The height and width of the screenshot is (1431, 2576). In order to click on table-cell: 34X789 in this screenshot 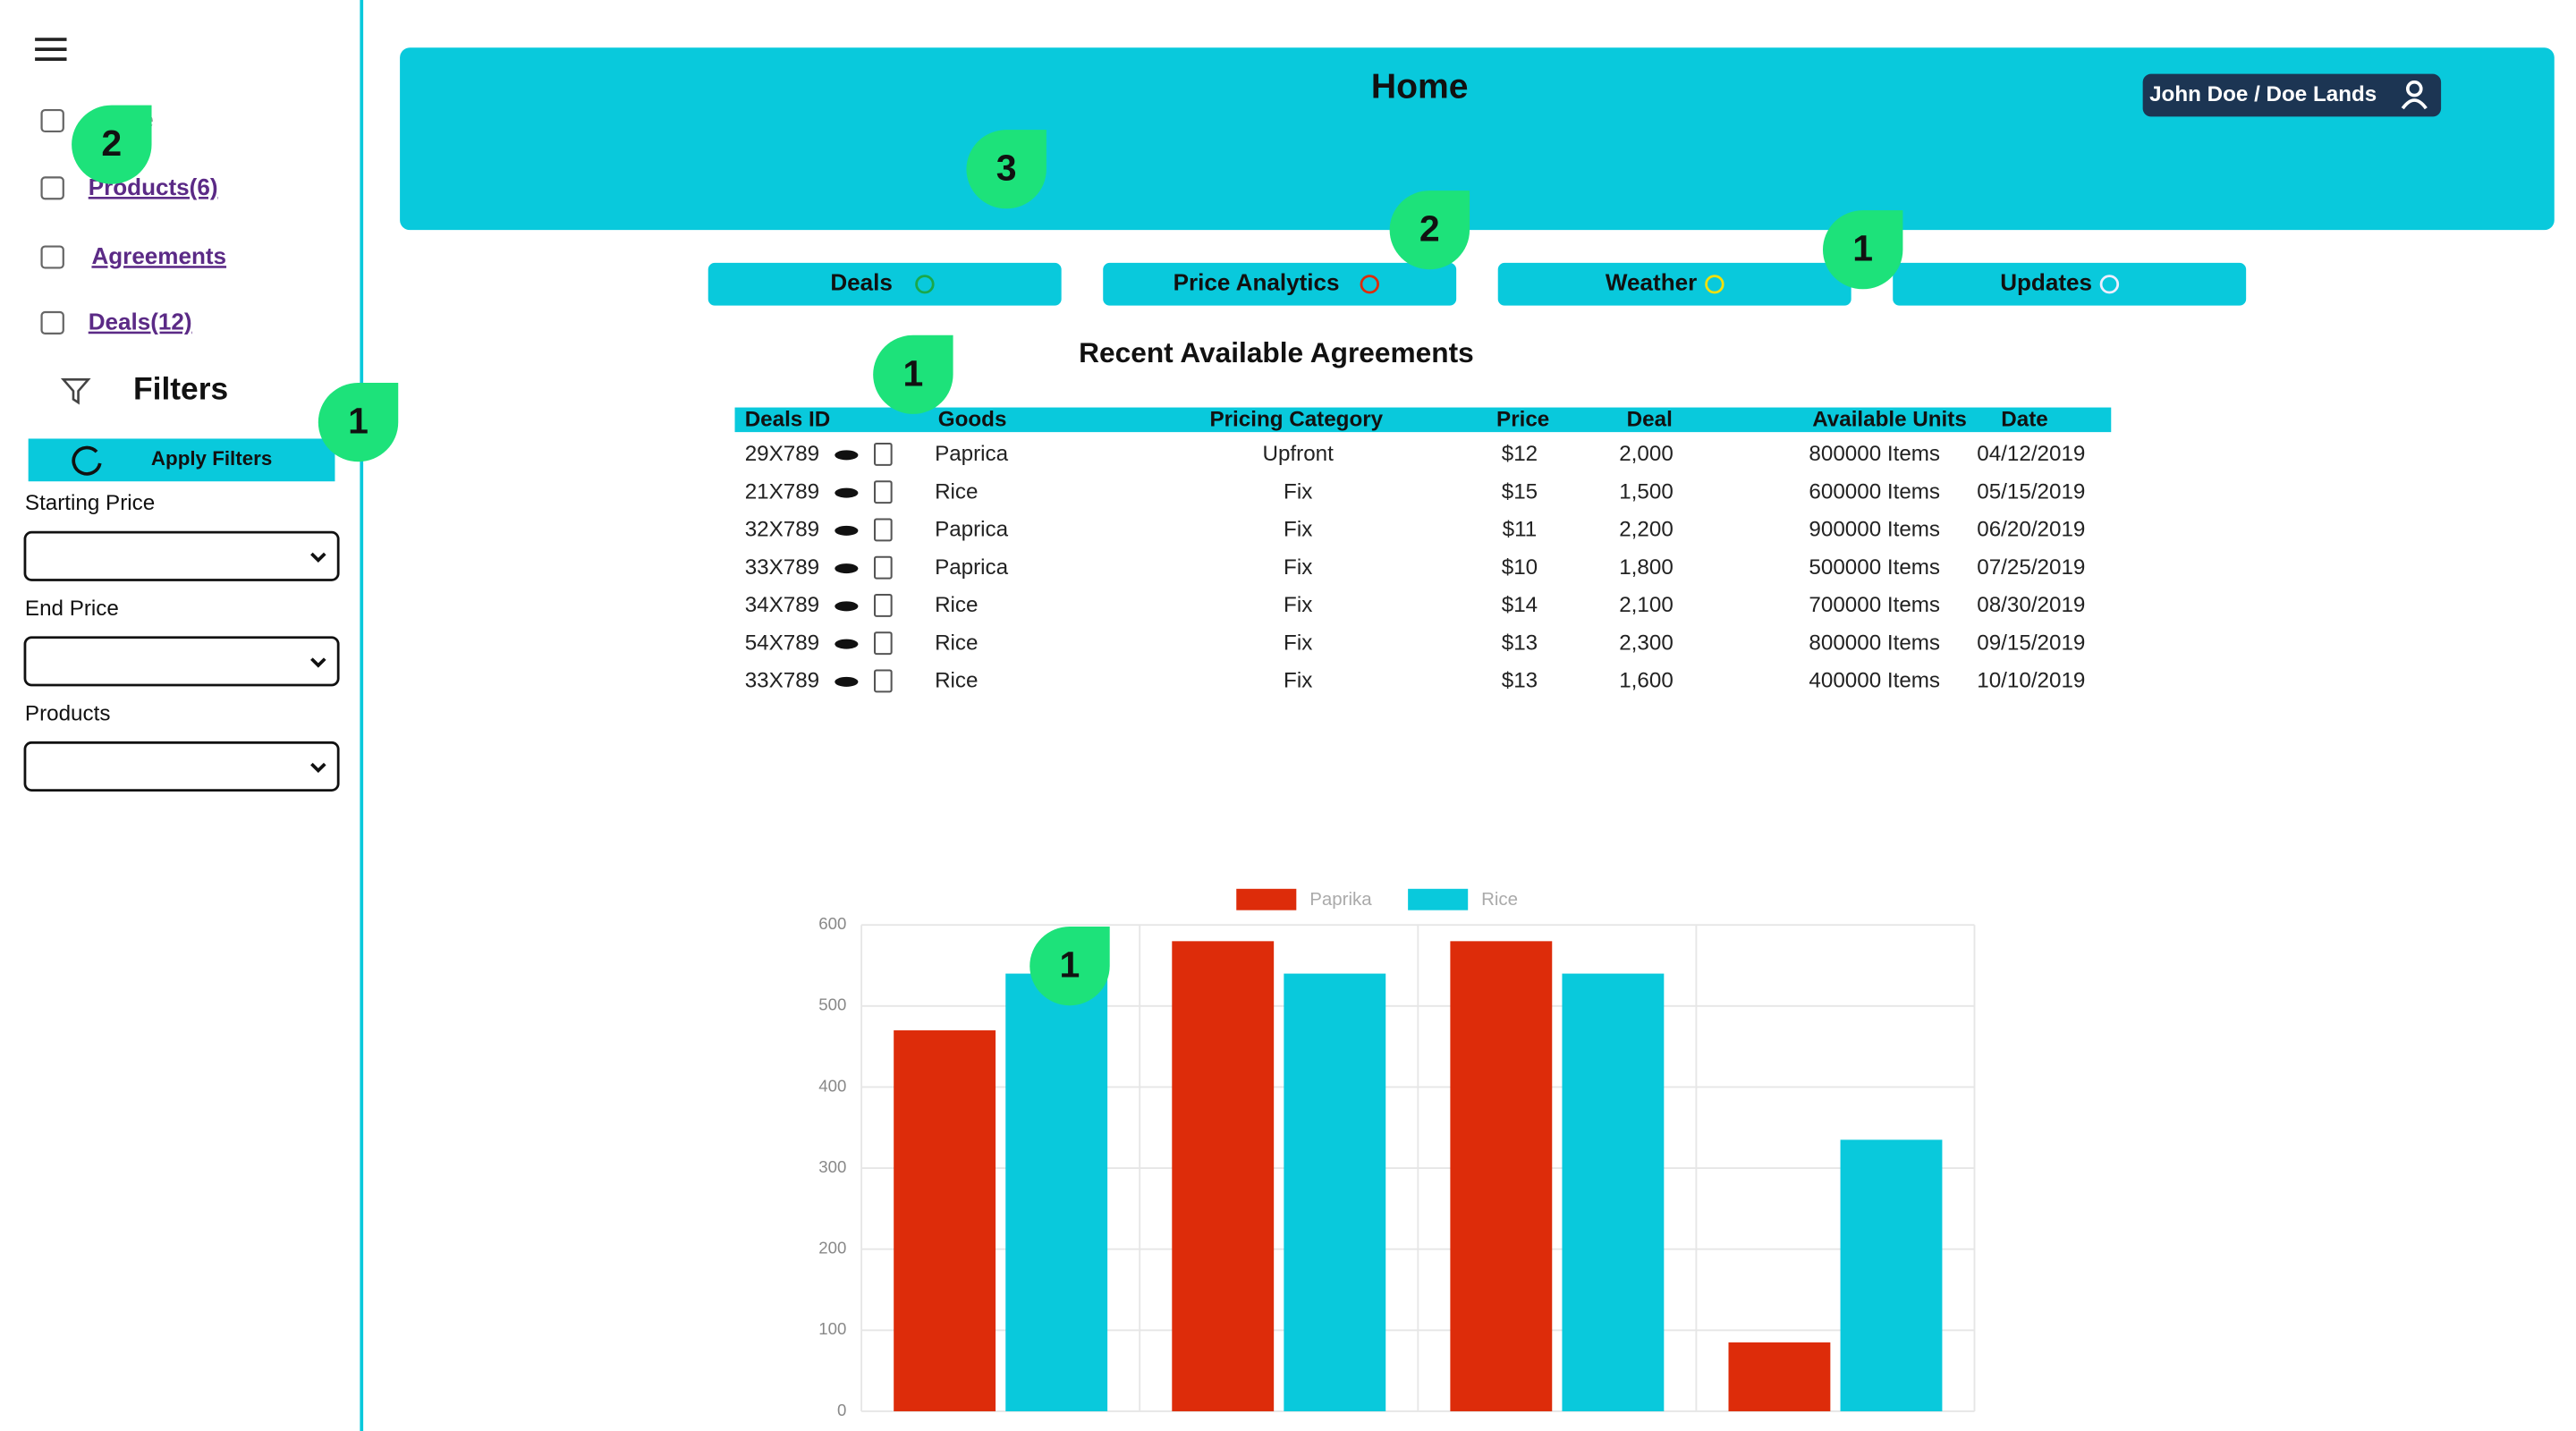, I will do `click(782, 605)`.